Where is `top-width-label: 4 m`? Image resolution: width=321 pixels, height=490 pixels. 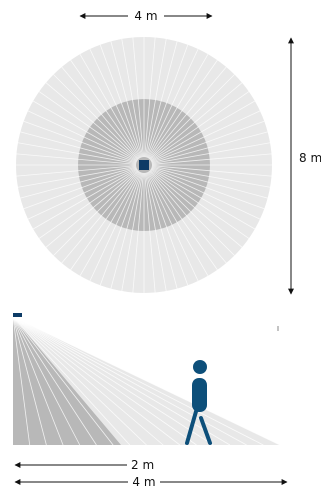
top-width-label: 4 m is located at coordinates (145, 16).